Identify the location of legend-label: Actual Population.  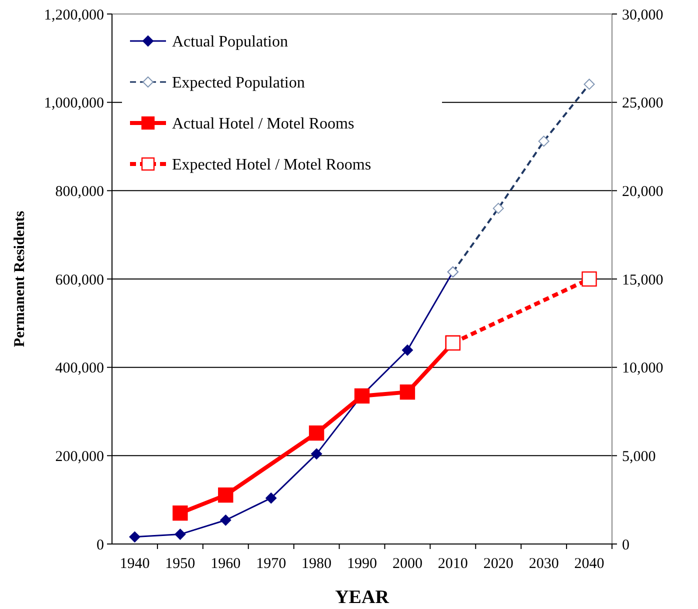
(230, 42).